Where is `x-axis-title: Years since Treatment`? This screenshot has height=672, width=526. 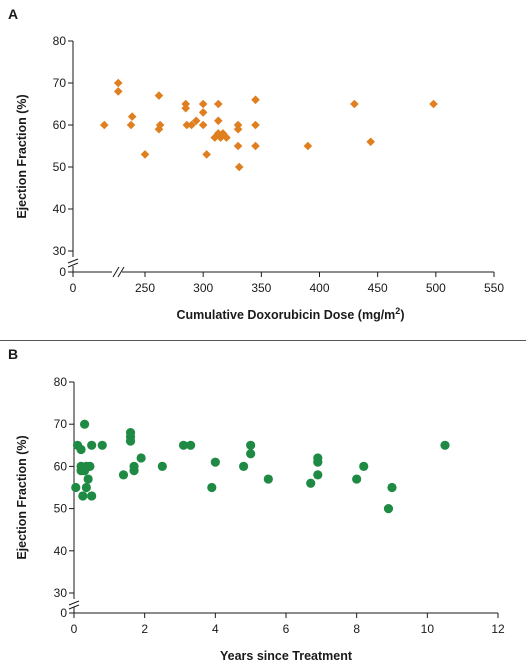
x-axis-title: Years since Treatment is located at coordinates (286, 656).